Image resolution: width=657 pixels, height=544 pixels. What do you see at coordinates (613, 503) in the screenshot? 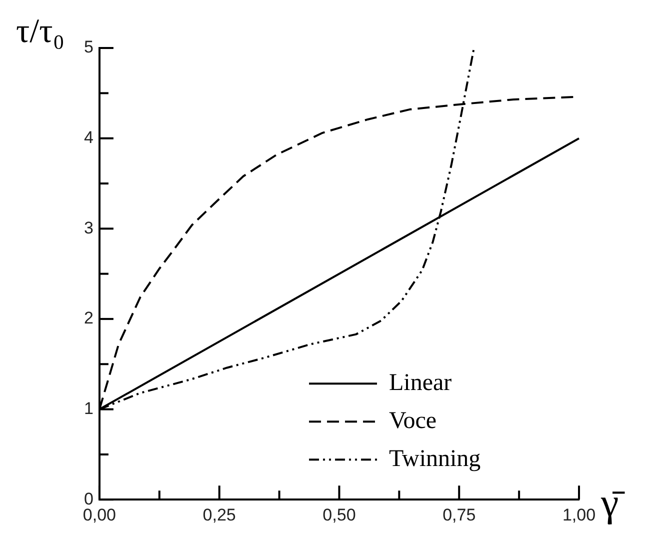
I see `x-axis-title: γ̄` at bounding box center [613, 503].